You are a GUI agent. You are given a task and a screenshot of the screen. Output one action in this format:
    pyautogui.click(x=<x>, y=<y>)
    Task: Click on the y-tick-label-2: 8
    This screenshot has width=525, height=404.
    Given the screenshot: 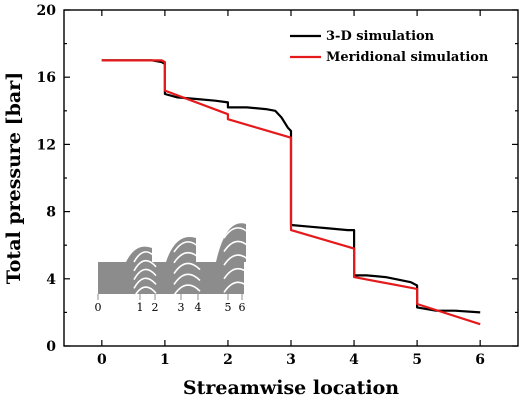 What is the action you would take?
    pyautogui.click(x=51, y=213)
    